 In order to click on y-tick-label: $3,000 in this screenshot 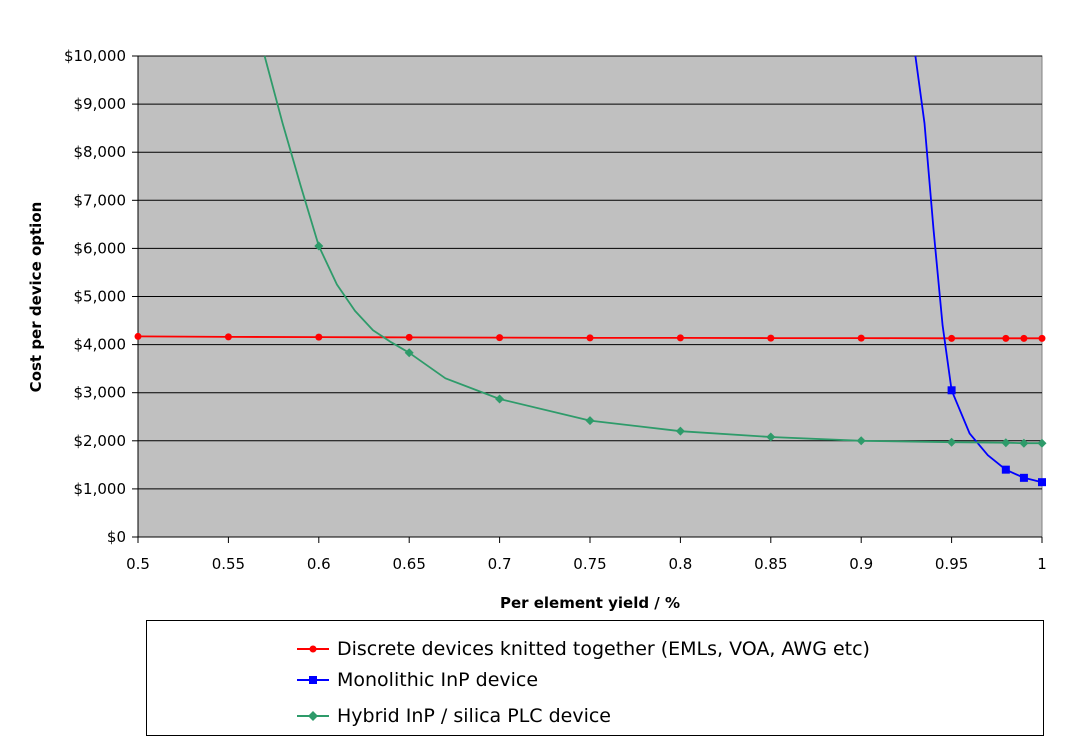, I will do `click(100, 393)`.